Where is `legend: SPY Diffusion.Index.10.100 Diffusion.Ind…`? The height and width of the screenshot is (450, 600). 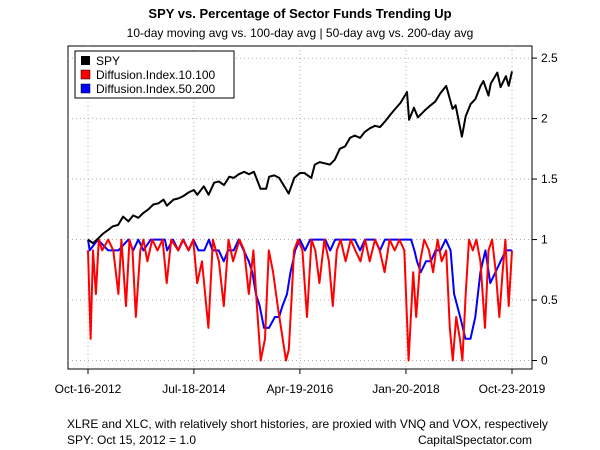
legend: SPY Diffusion.Index.10.100 Diffusion.Ind… is located at coordinates (154, 74).